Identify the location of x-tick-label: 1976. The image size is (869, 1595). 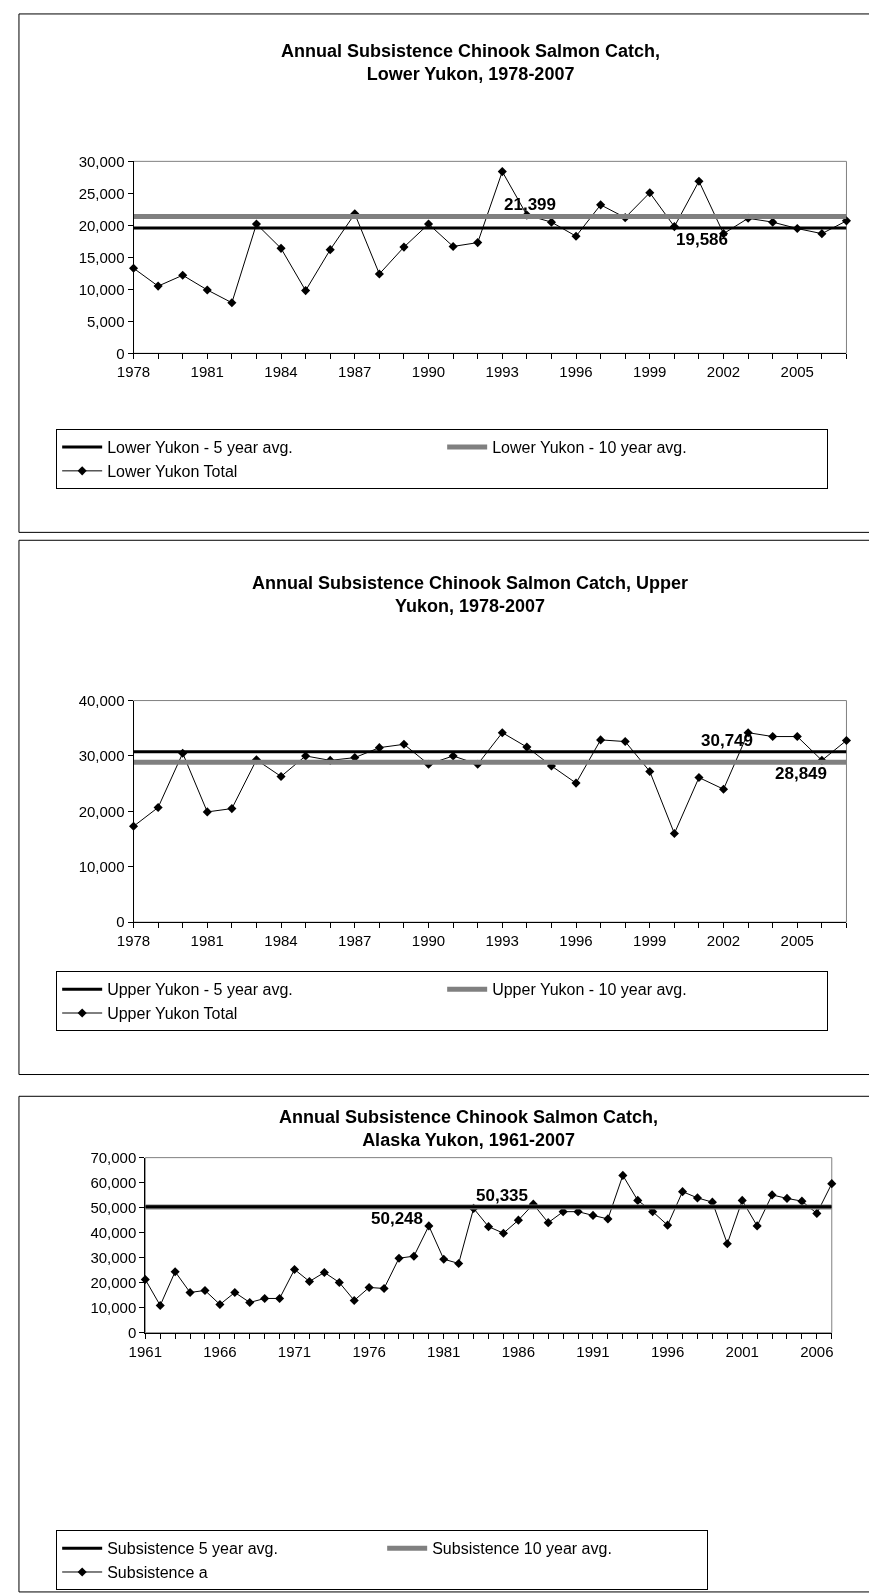
(369, 1351).